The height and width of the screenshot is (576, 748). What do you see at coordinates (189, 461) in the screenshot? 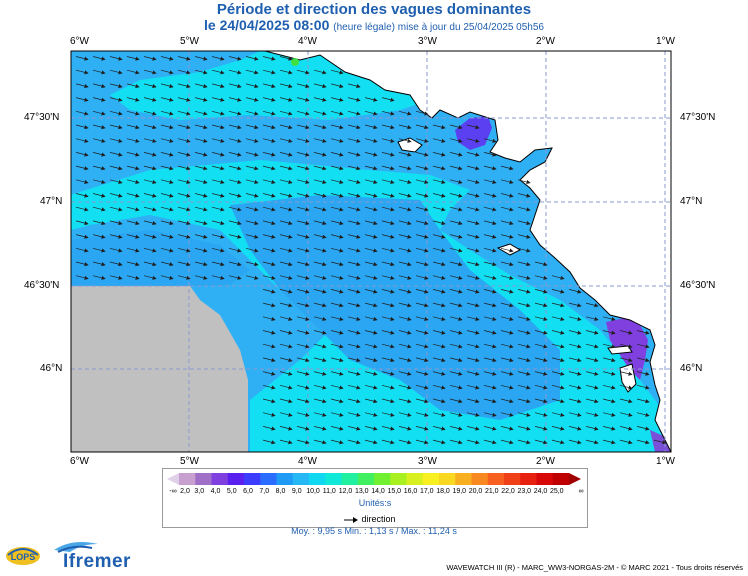
I see `lon-label-bottom: 5°W` at bounding box center [189, 461].